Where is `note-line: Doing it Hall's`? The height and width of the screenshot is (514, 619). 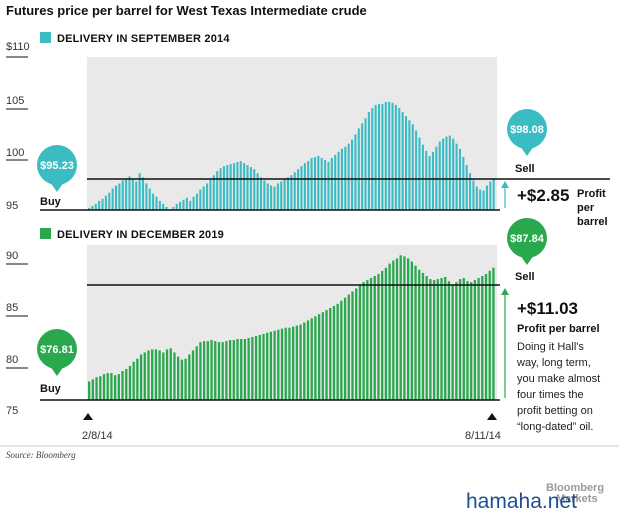
note-line: Doing it Hall's is located at coordinates (550, 347).